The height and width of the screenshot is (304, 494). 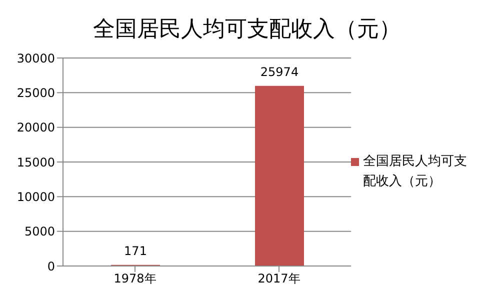 What do you see at coordinates (35, 197) in the screenshot?
I see `y-tick-label: 10000` at bounding box center [35, 197].